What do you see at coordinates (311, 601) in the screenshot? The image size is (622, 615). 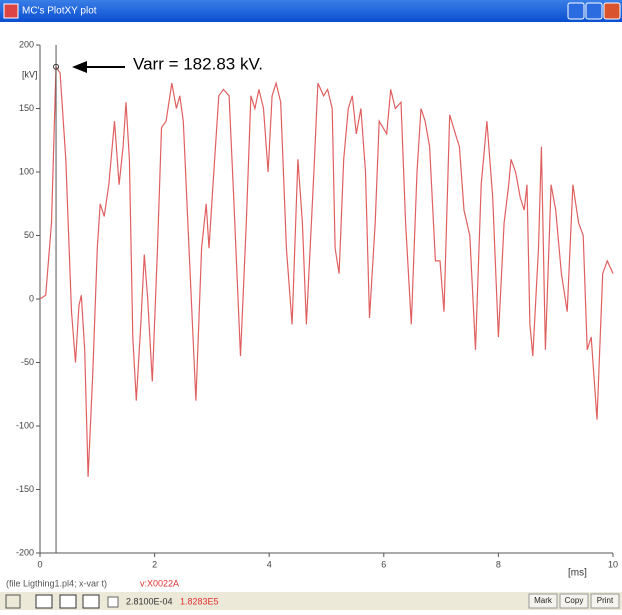 I see `toolbar` at bounding box center [311, 601].